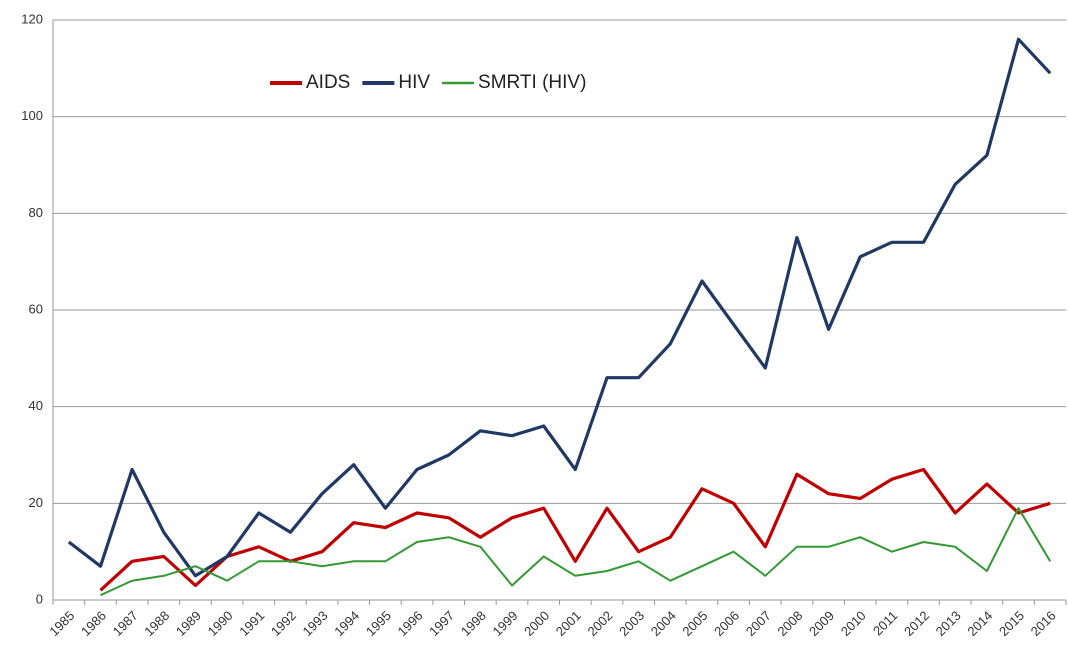 Image resolution: width=1068 pixels, height=650 pixels. Describe the element at coordinates (410, 623) in the screenshot. I see `x-tick-label: 1996` at that location.